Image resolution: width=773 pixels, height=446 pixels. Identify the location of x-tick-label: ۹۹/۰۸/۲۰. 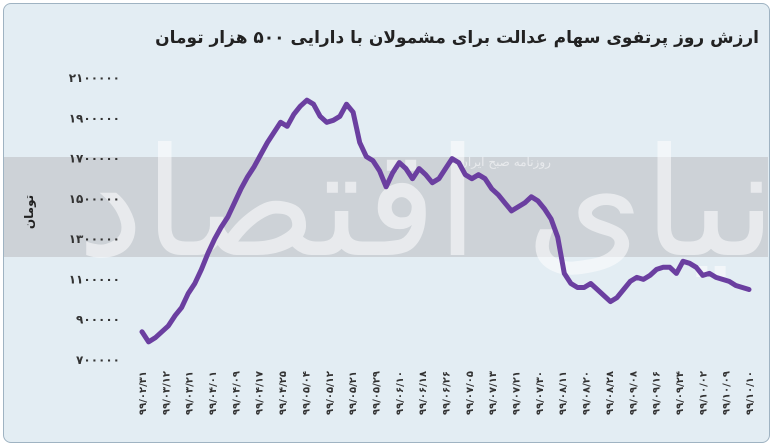
(587, 393).